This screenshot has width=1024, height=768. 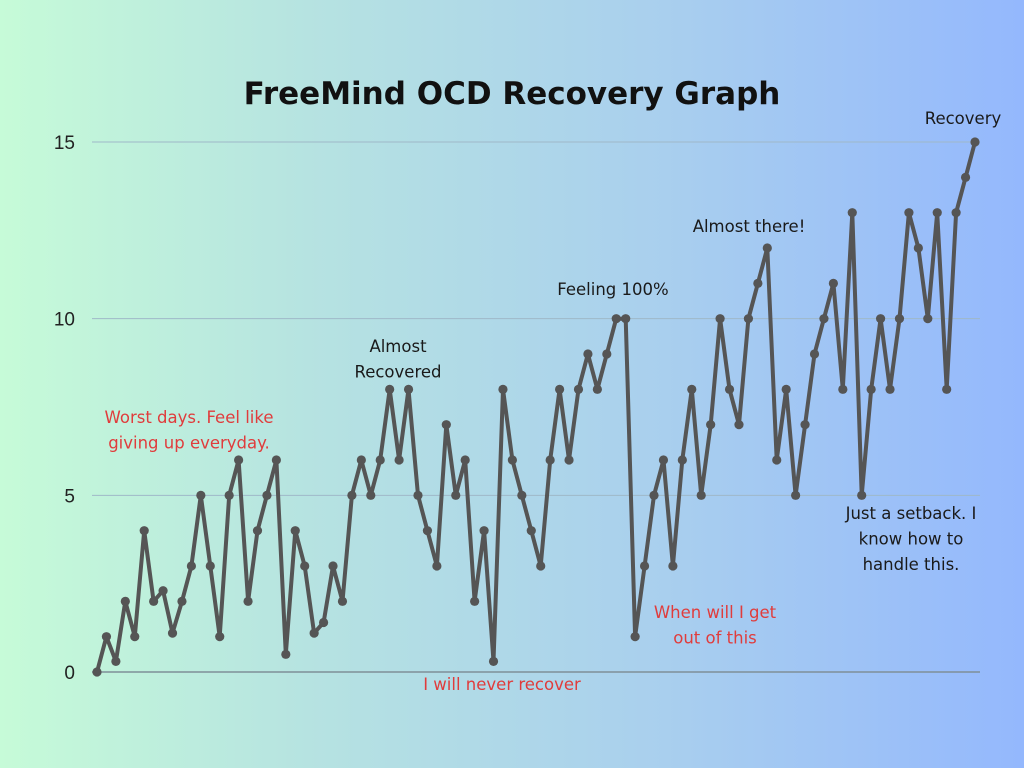 I want to click on annotation: Almost there!, so click(x=749, y=226).